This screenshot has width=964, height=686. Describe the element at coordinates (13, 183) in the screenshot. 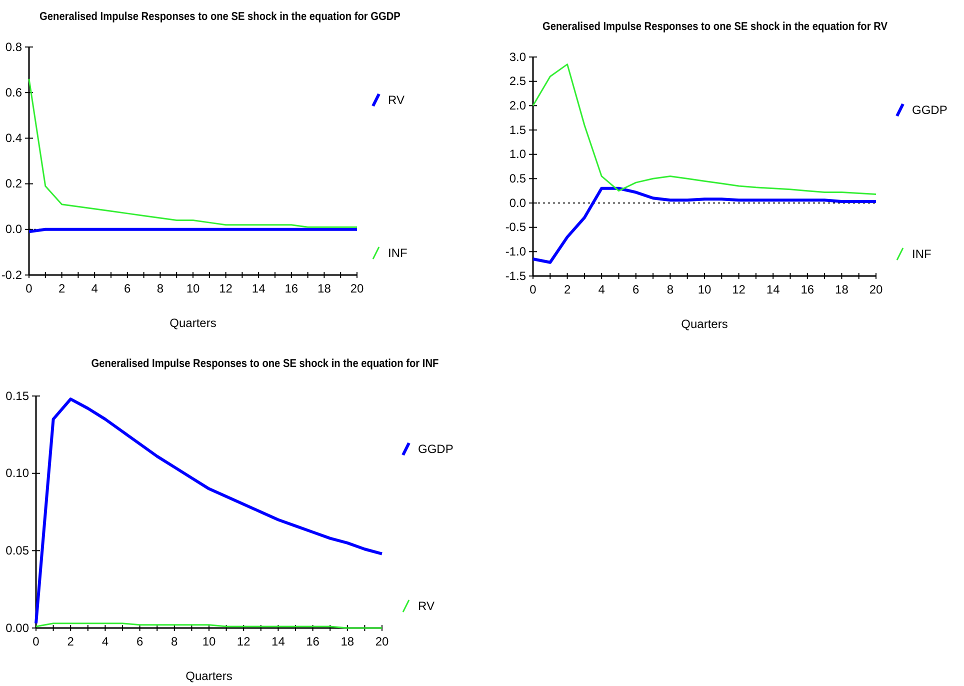

I see `y-tick-label: 0.2` at that location.